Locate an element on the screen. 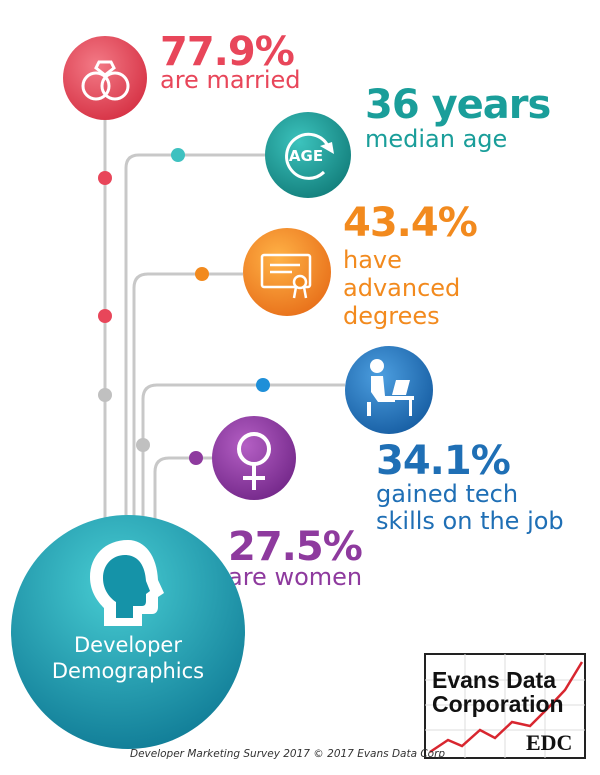 The width and height of the screenshot is (600, 775). person-at-desk-icon is located at coordinates (390, 387).